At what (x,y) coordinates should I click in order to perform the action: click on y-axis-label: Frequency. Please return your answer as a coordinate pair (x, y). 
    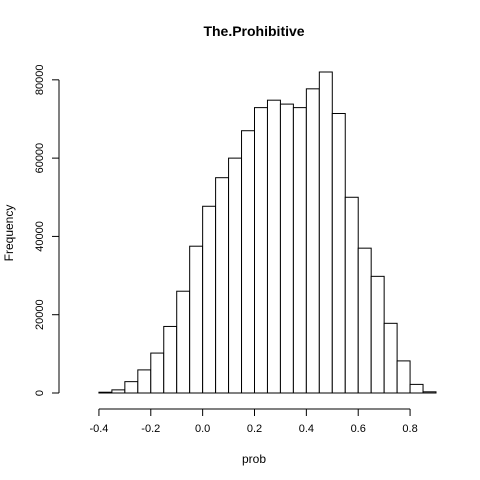
    Looking at the image, I should click on (9, 233).